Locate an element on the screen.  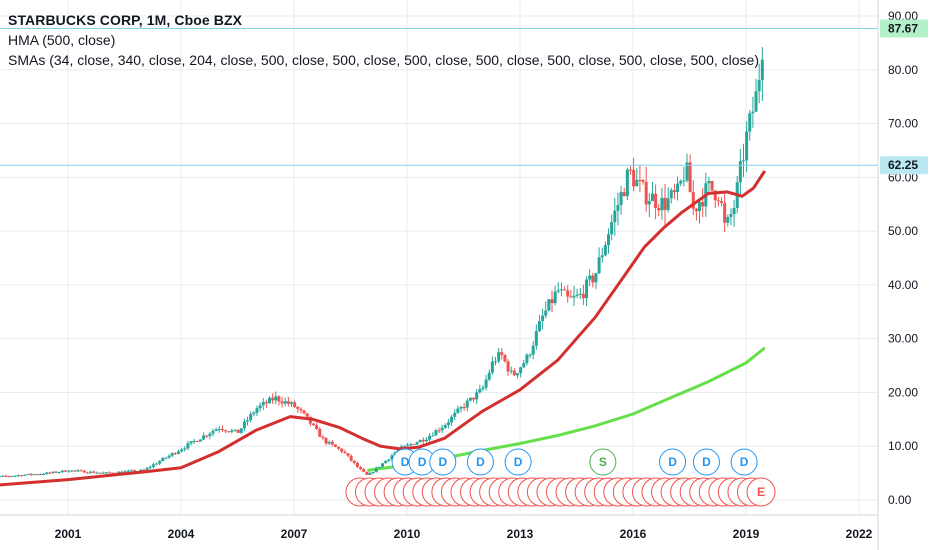
y-tick-label: 40.00 is located at coordinates (903, 285).